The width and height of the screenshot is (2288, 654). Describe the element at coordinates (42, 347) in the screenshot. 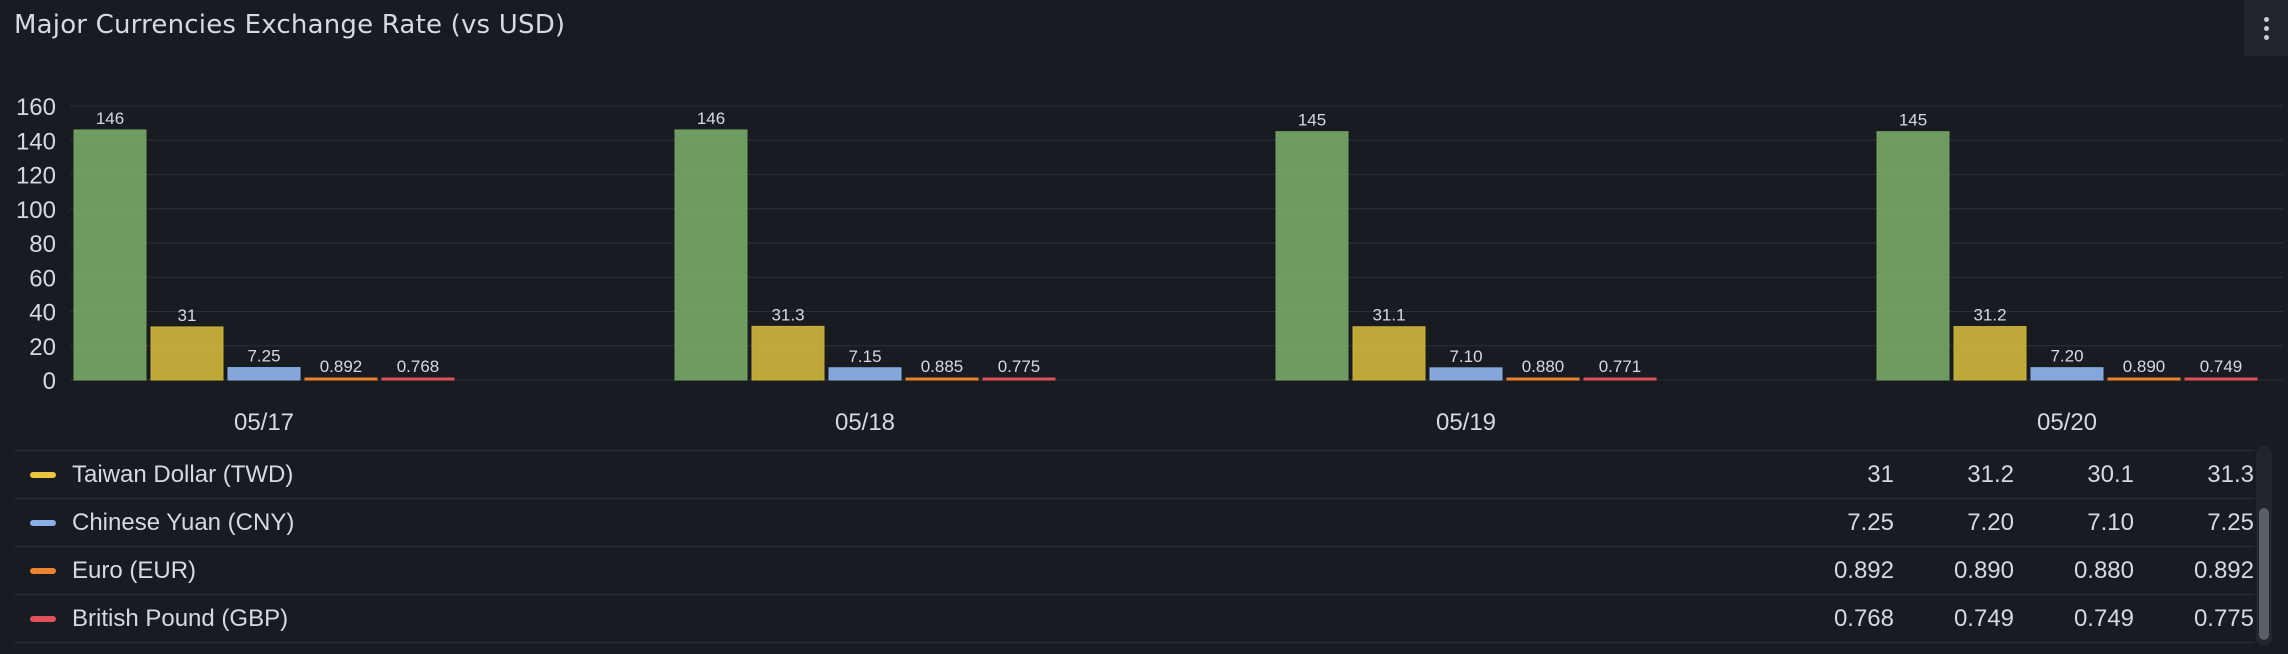

I see `y-tick-label: 20` at that location.